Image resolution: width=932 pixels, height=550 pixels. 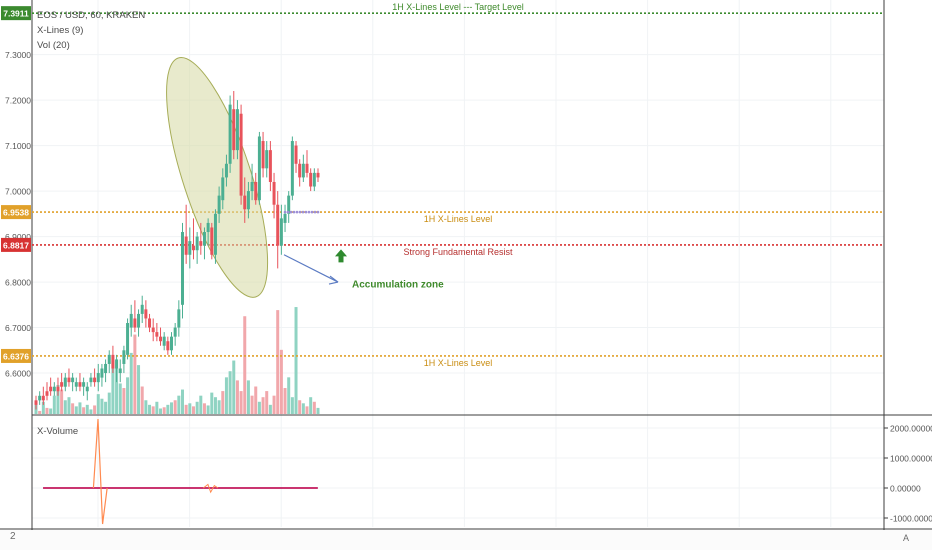 I want to click on xvolume-wiggle-line, so click(x=211, y=488).